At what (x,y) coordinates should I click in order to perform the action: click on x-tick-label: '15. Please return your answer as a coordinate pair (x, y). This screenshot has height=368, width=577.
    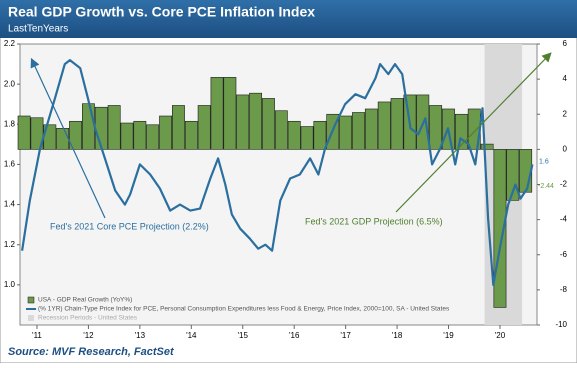
    Looking at the image, I should click on (243, 335).